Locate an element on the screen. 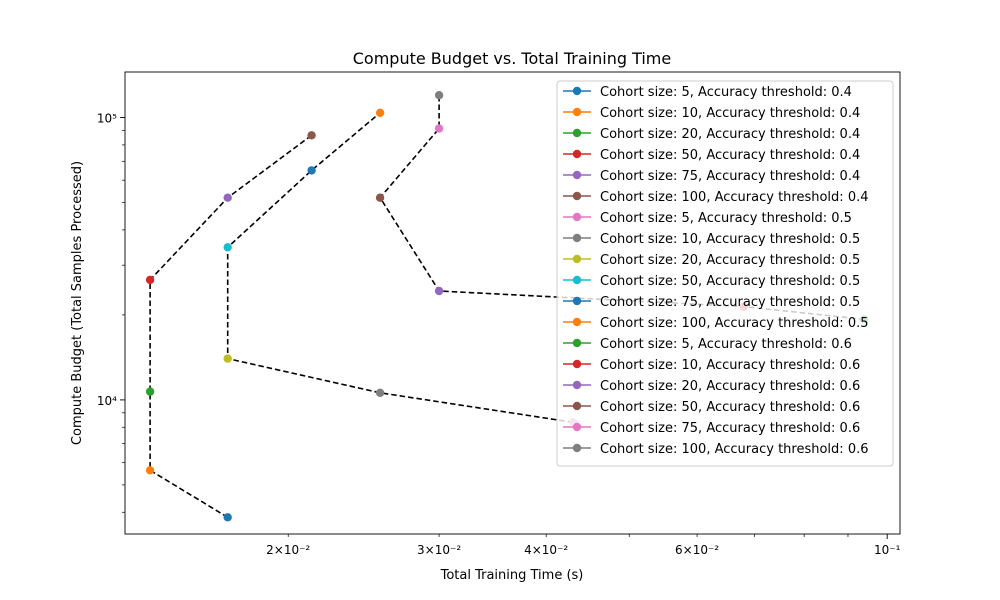  legend-label-13: Cohort size: 5, Accuracy threshold: 0.6 is located at coordinates (726, 344).